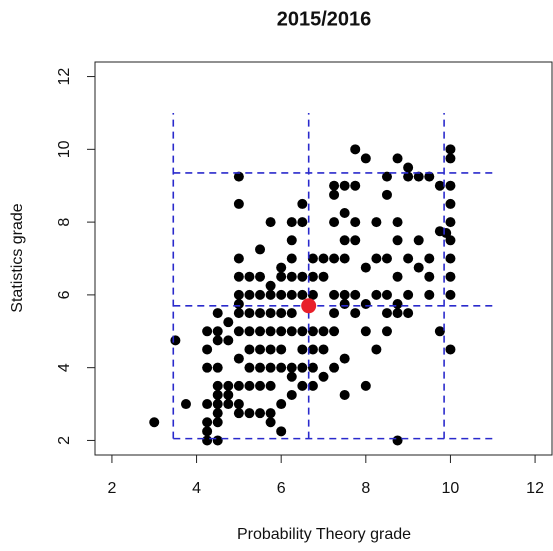 Image resolution: width=553 pixels, height=551 pixels. Describe the element at coordinates (64, 149) in the screenshot. I see `y-tick-label: 10` at that location.